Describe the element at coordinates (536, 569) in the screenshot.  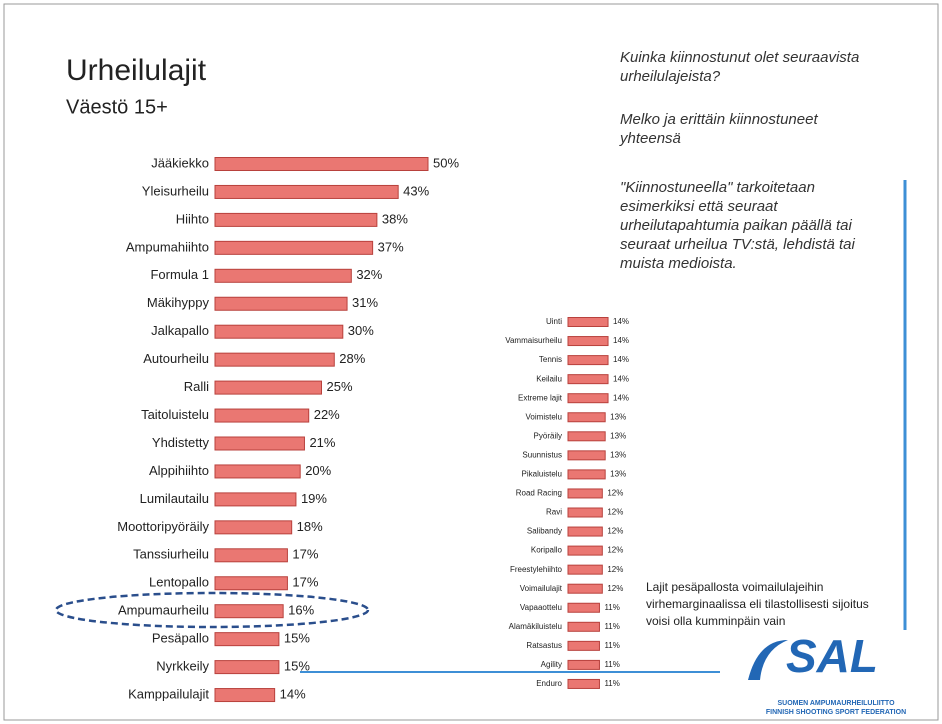
I see `category-label: Freestylehiihto` at that location.